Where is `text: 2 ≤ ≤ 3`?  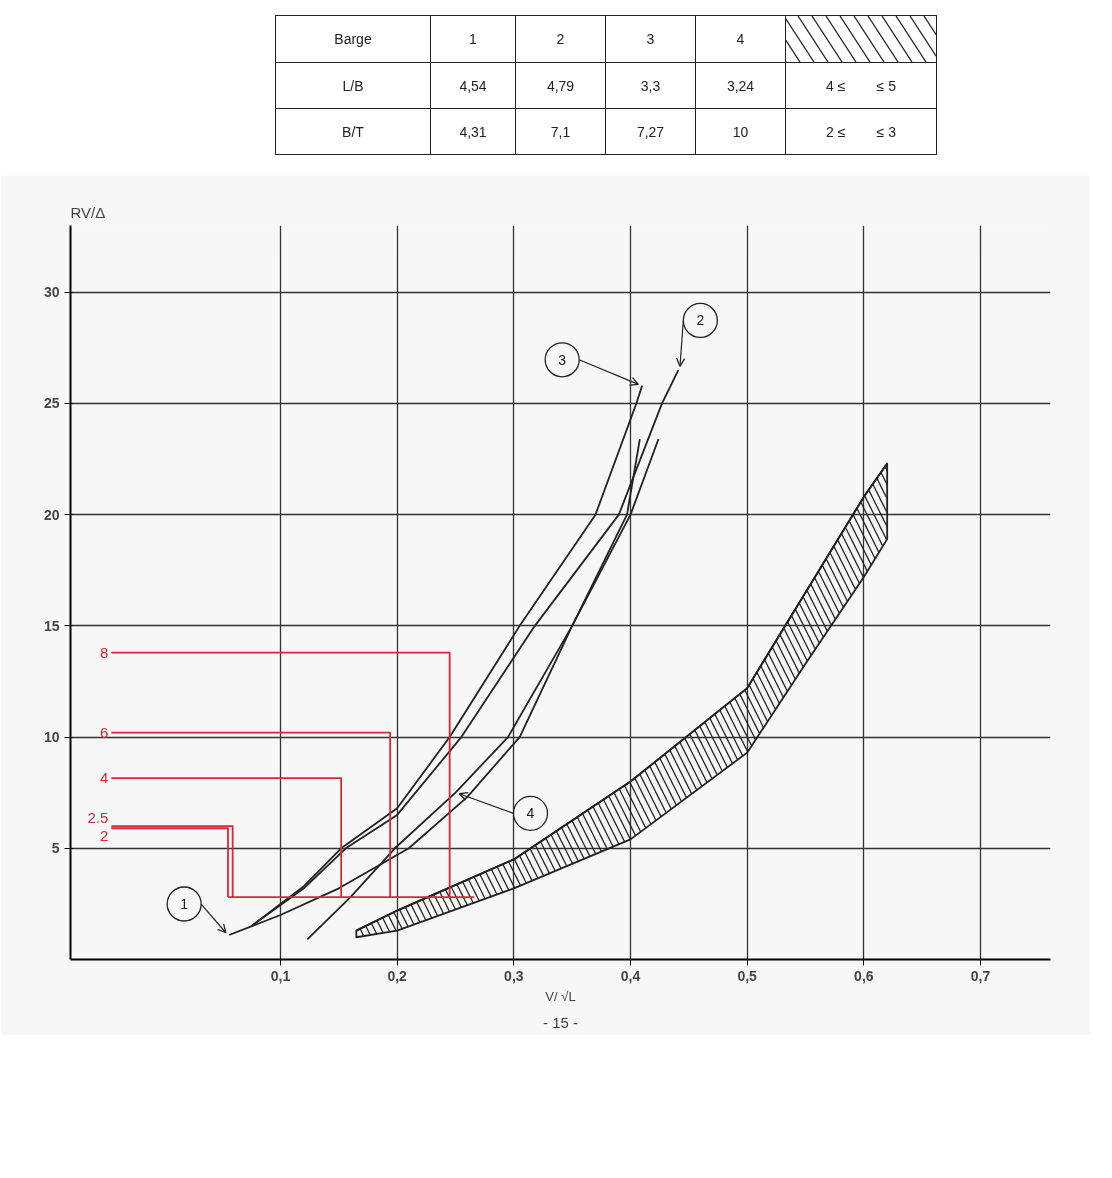
text: 2 ≤ ≤ 3 is located at coordinates (861, 131).